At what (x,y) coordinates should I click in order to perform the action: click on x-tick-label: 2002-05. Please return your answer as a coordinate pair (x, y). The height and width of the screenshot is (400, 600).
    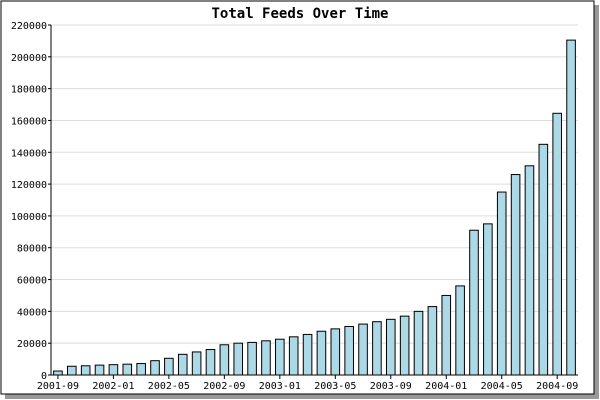
    Looking at the image, I should click on (169, 386).